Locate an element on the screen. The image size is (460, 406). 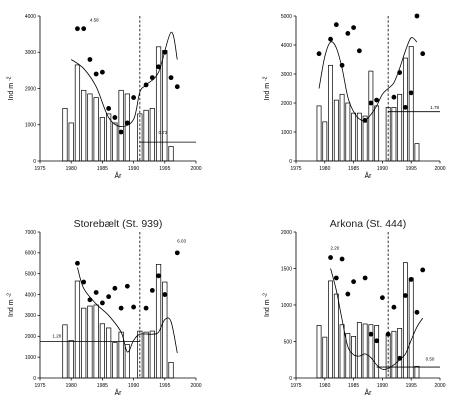
annotation-label: 0.50 is located at coordinates (430, 358).